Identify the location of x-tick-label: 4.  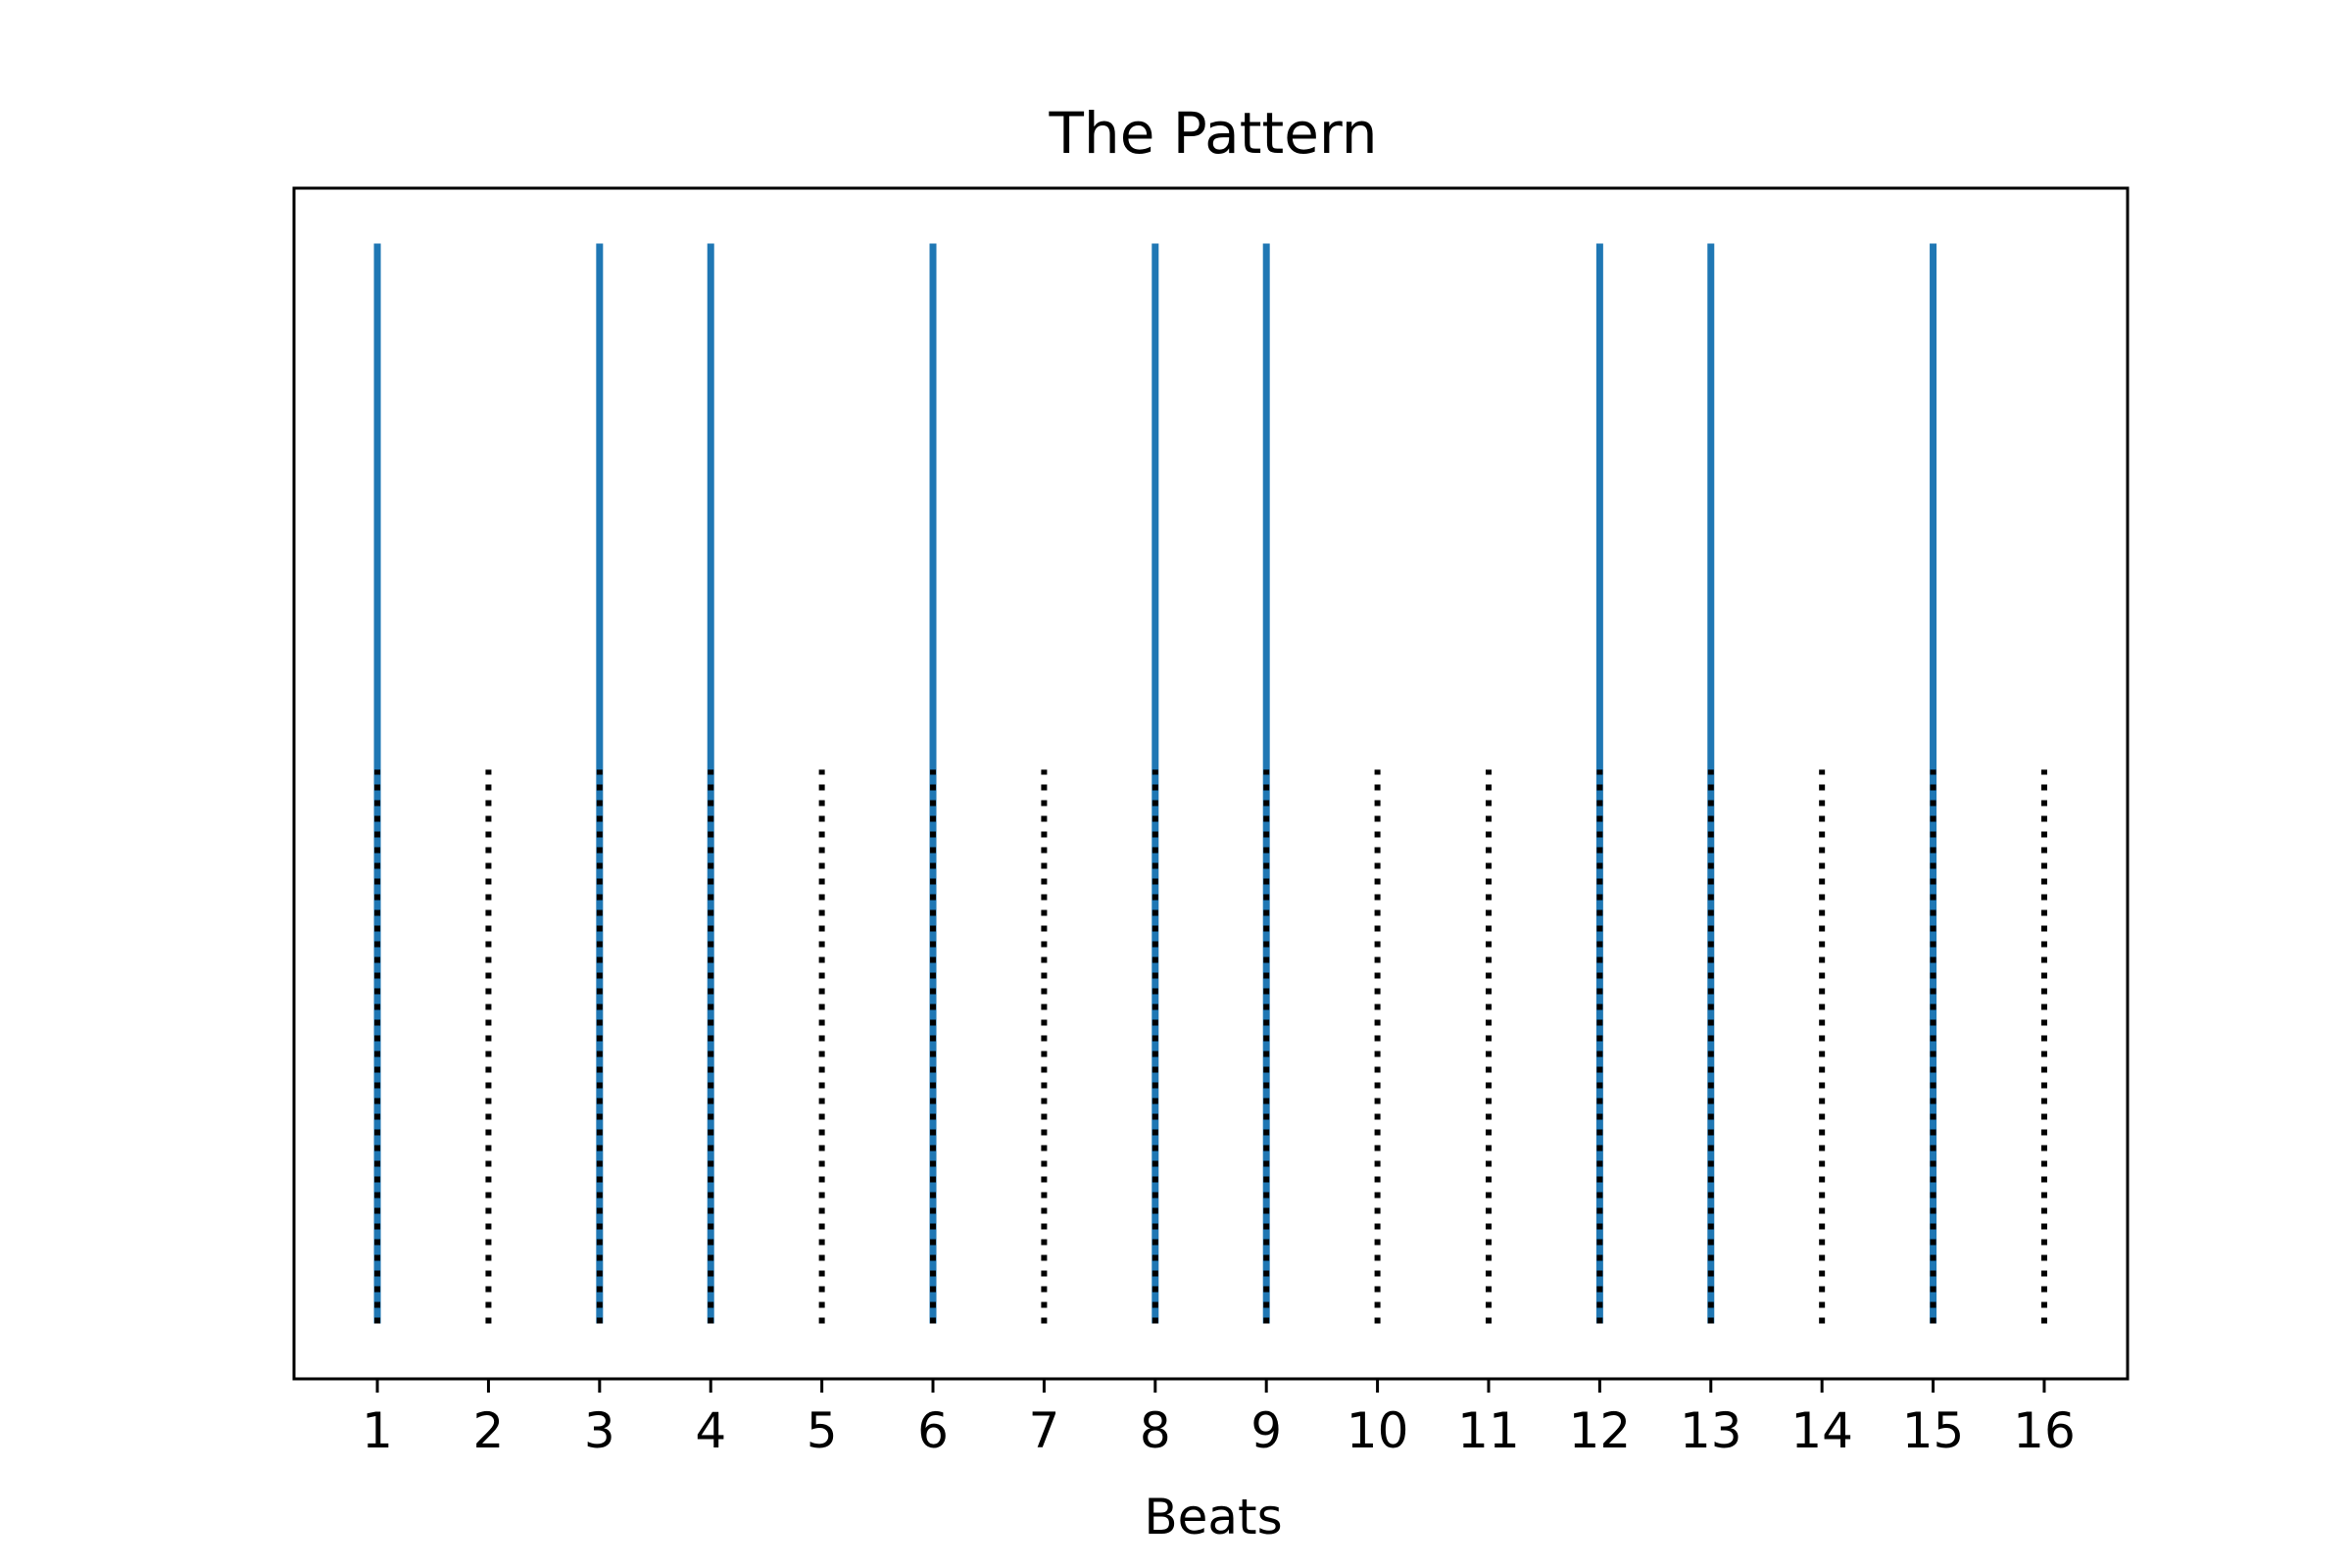
(710, 1430).